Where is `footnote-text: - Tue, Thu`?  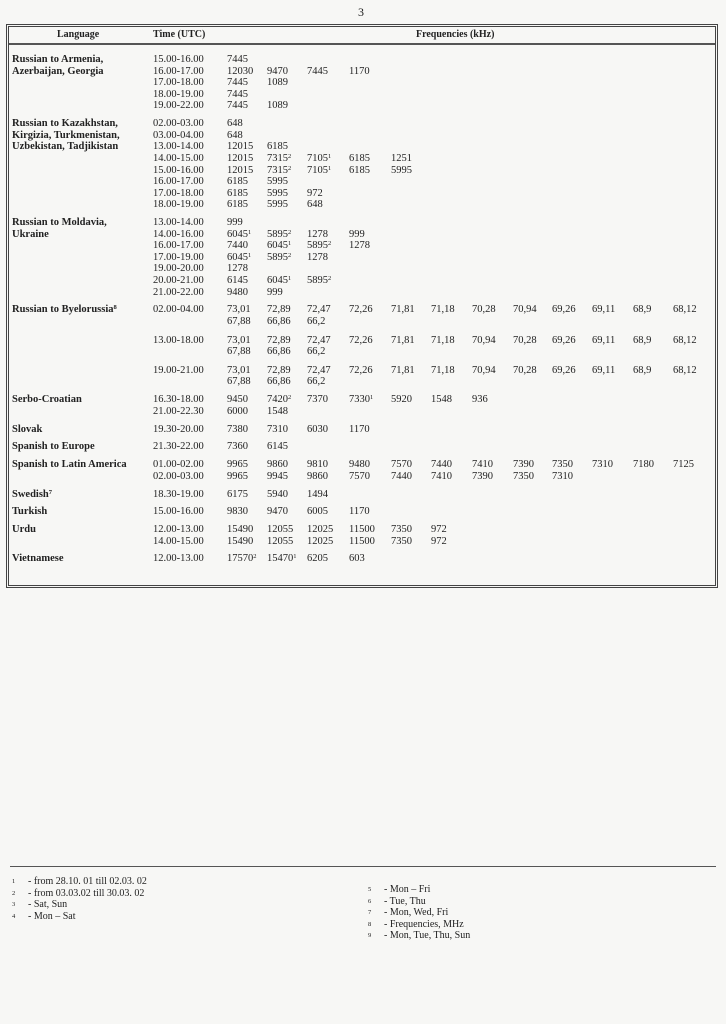
footnote-text: - Tue, Thu is located at coordinates (405, 901).